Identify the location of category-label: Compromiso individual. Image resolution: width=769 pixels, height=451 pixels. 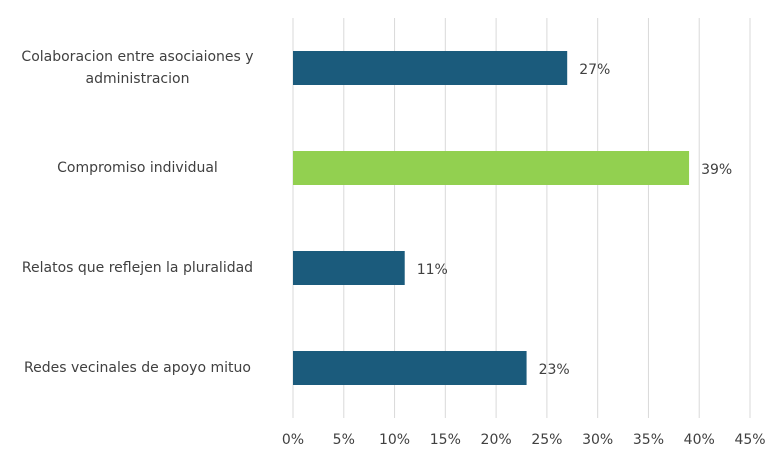
(137, 168).